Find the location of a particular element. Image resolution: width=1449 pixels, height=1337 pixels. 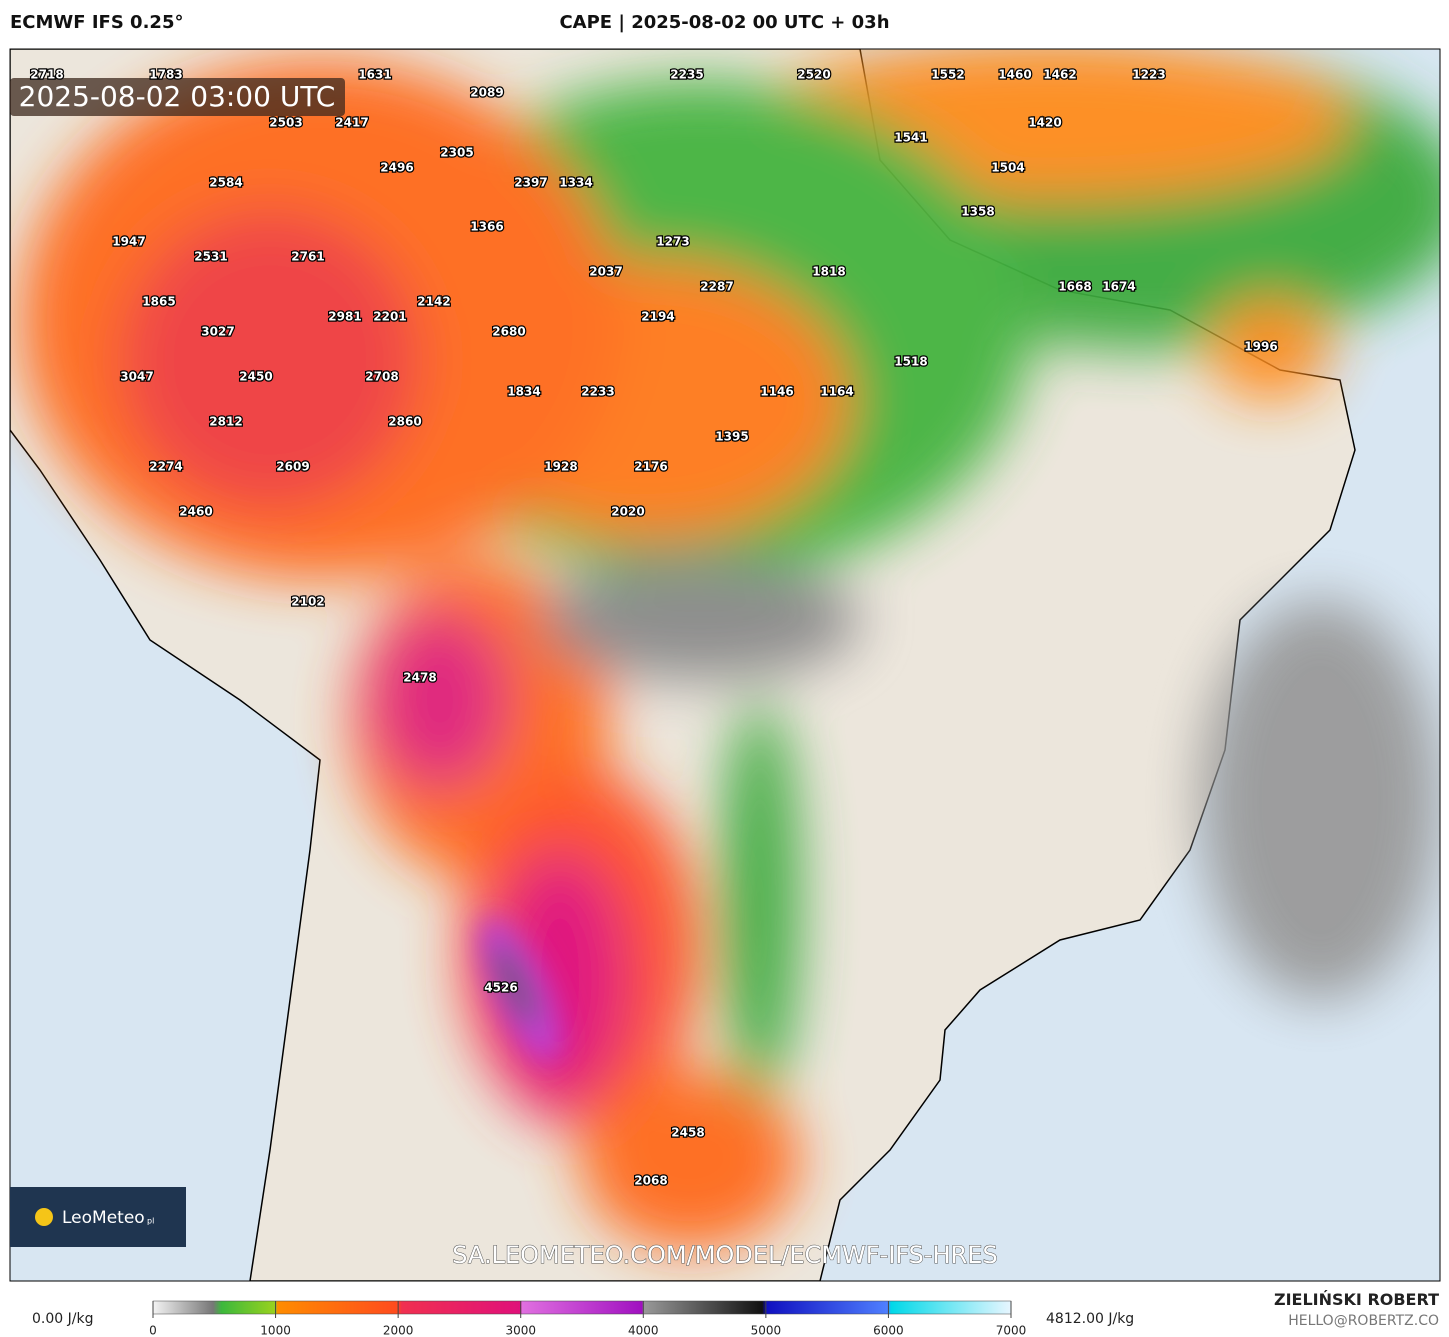

cape-label: 2194 is located at coordinates (657, 317).